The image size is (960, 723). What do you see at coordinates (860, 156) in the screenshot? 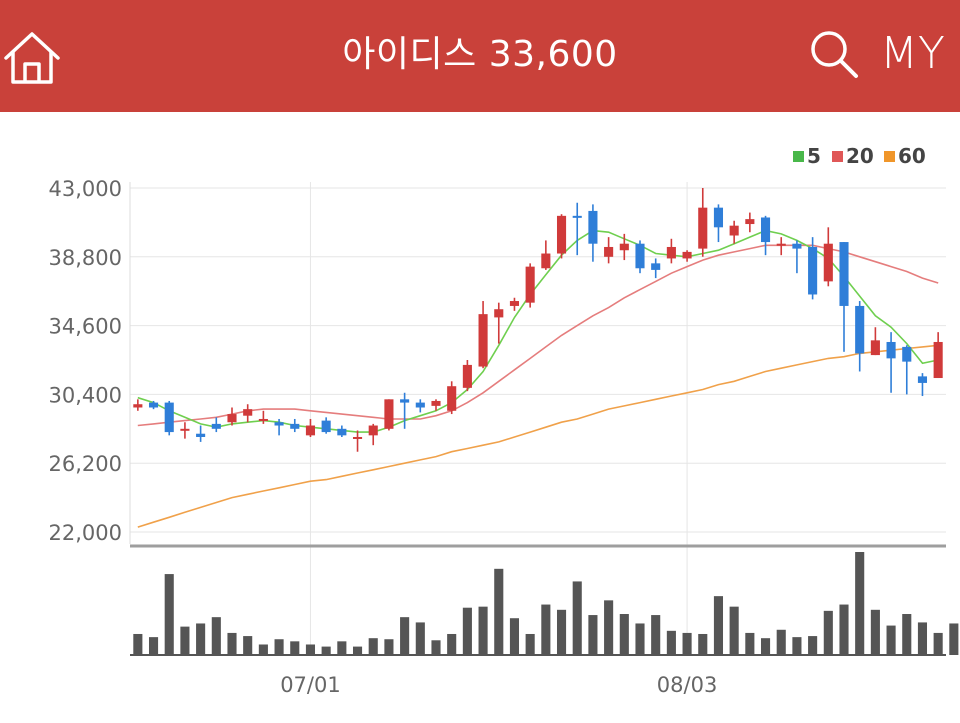
I see `legend-label: 20` at bounding box center [860, 156].